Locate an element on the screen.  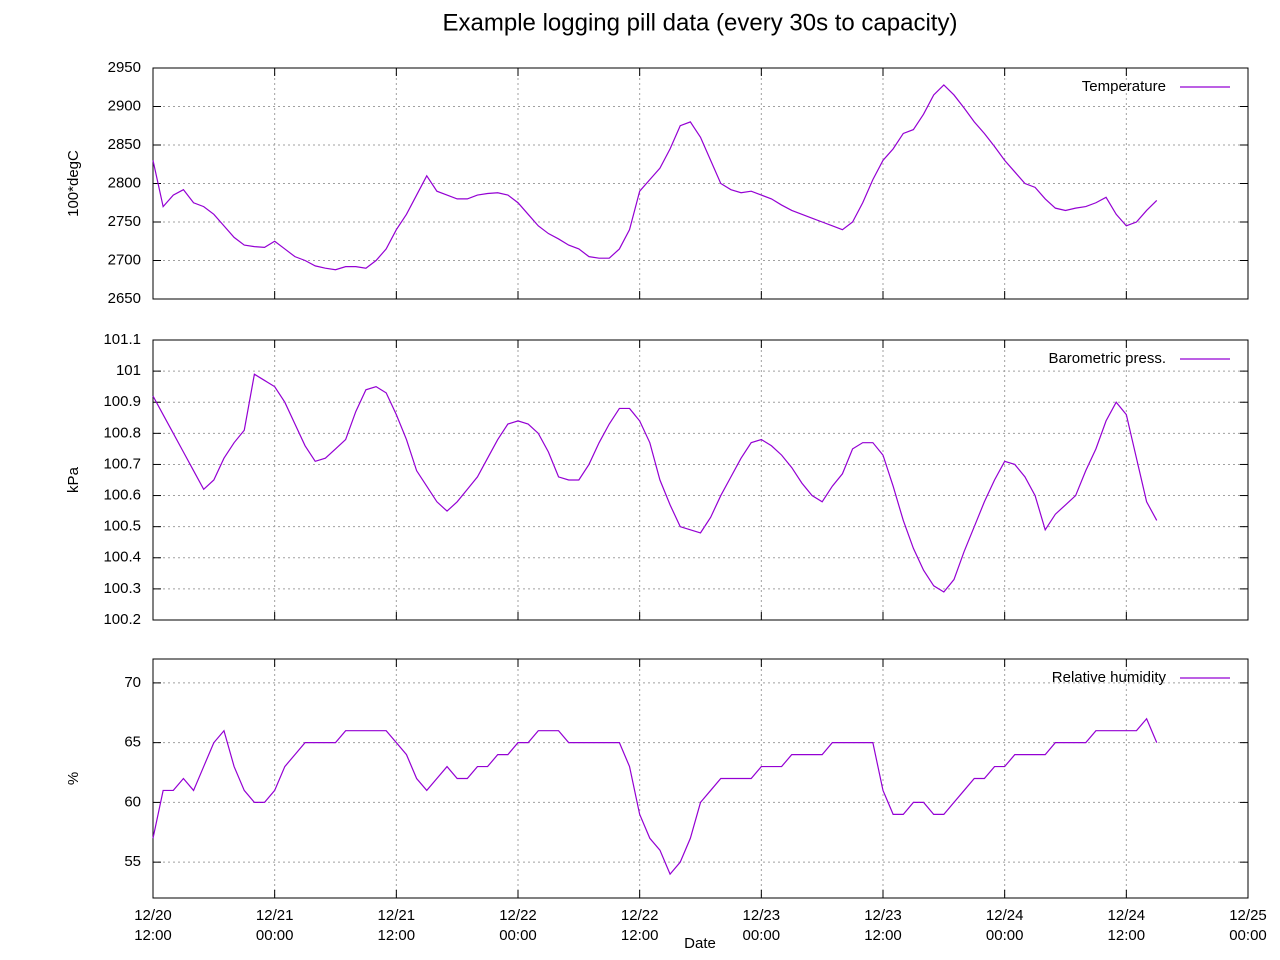
legend-label: Temperature is located at coordinates (1124, 86).